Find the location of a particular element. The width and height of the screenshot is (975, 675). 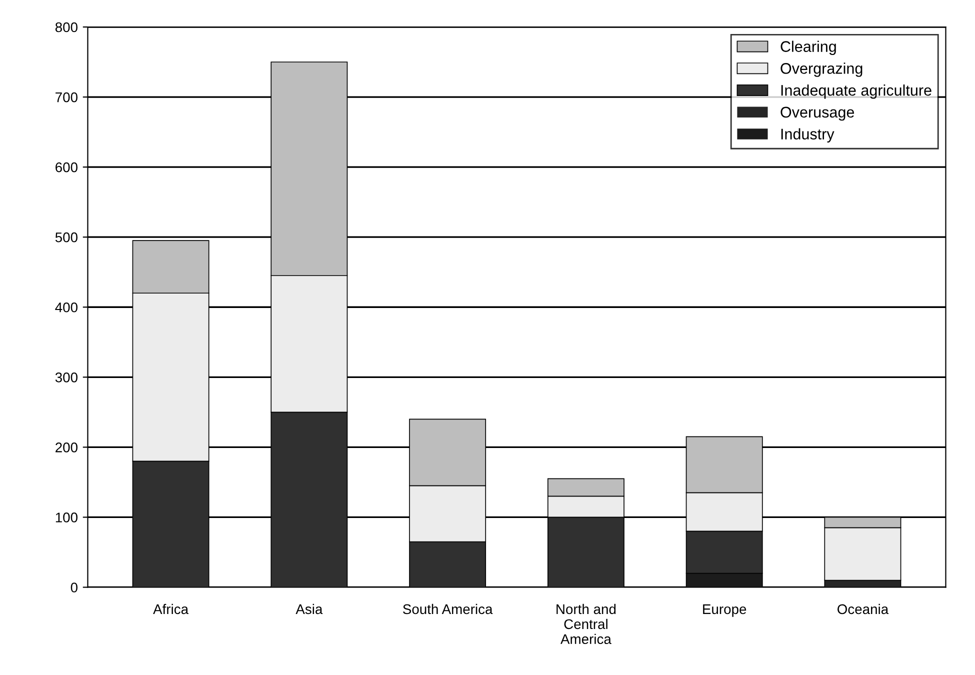

y-tick-label: 100 is located at coordinates (67, 517).